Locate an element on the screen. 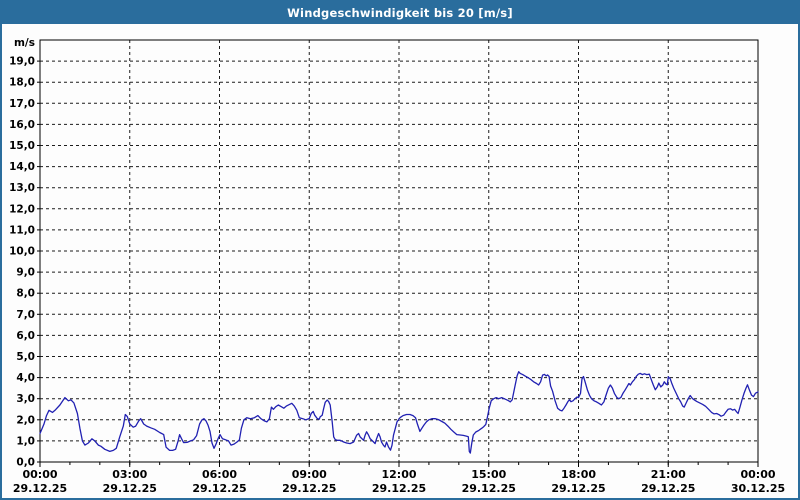 Image resolution: width=800 pixels, height=500 pixels. y-tick-label: 2,0 is located at coordinates (25, 420).